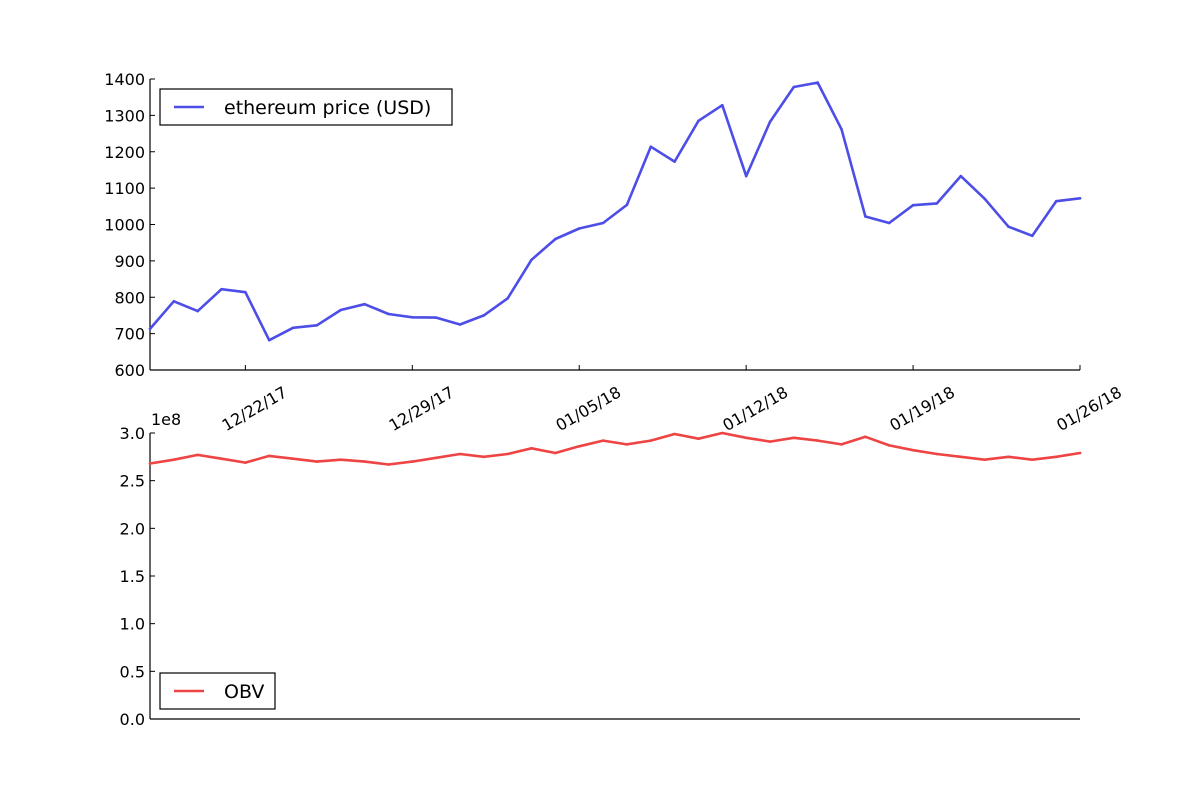 The image size is (1200, 805). Describe the element at coordinates (129, 297) in the screenshot. I see `y-tick-label: 800` at that location.